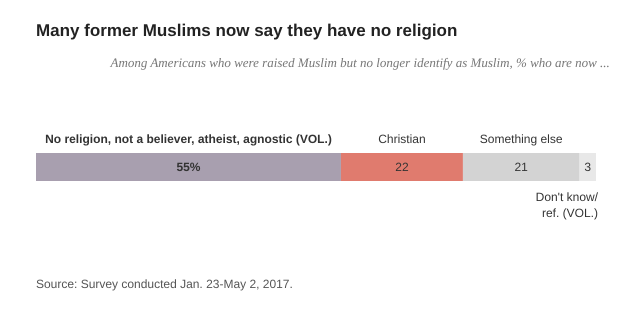 Image resolution: width=640 pixels, height=320 pixels. What do you see at coordinates (567, 205) in the screenshot?
I see `series-label: Don't know/ ref. (VOL.)` at bounding box center [567, 205].